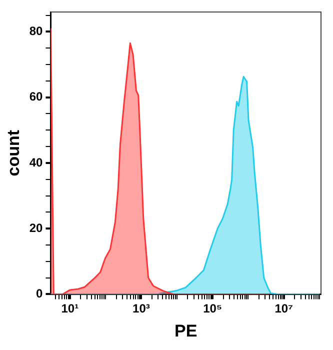  What do you see at coordinates (36, 162) in the screenshot?
I see `y-tick-label: 40` at bounding box center [36, 162].